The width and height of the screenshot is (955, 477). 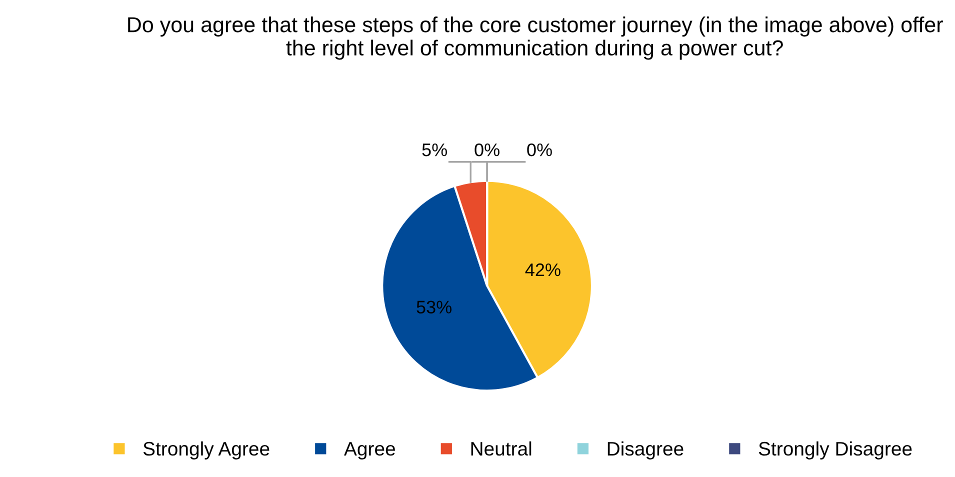 I want to click on legend-label: Agree, so click(x=369, y=451).